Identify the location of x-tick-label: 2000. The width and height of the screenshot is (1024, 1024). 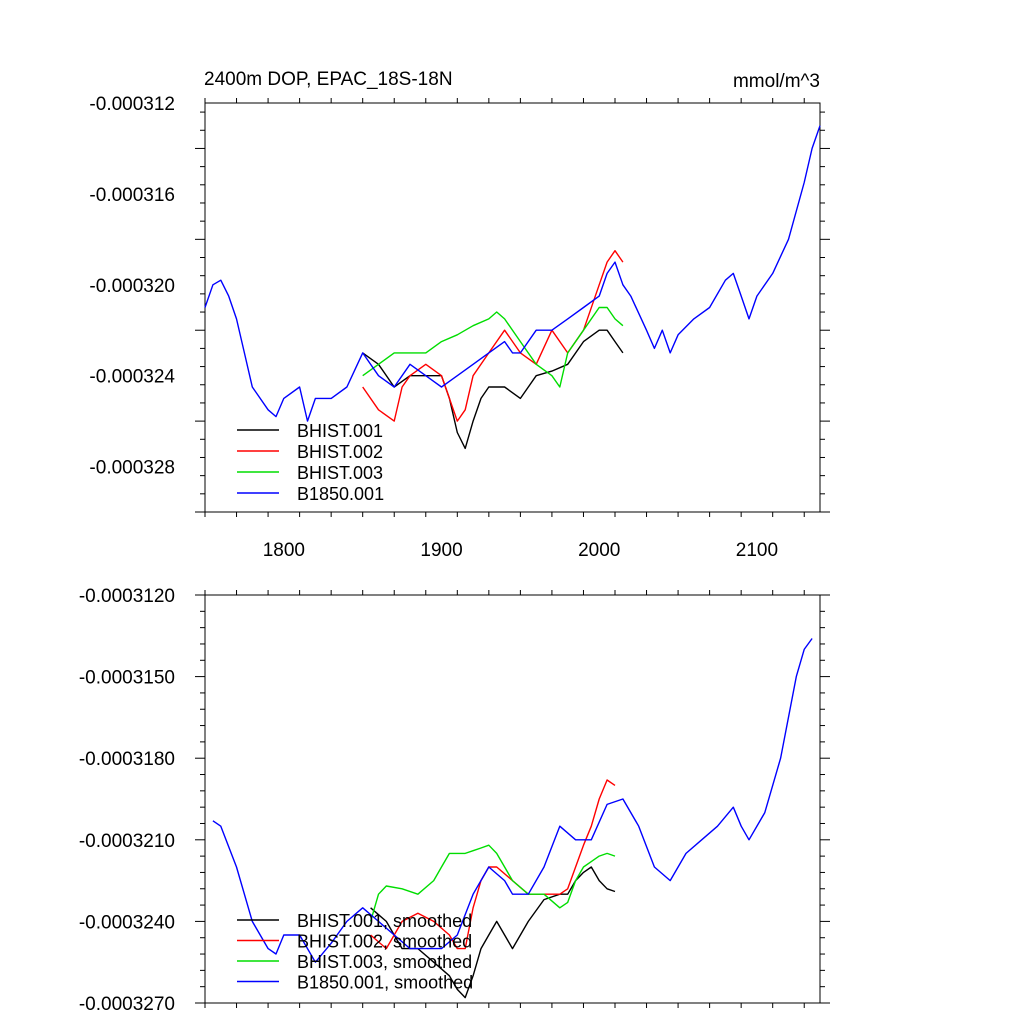
(599, 550).